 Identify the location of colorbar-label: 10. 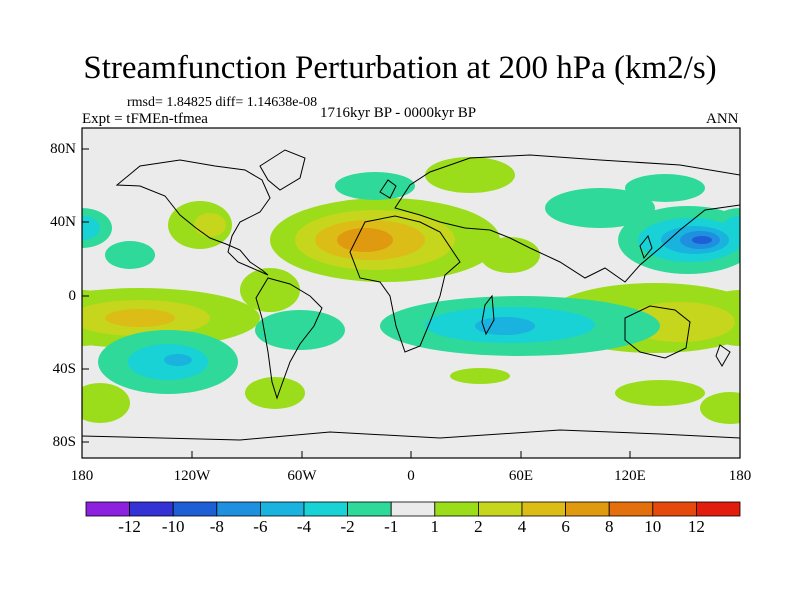
(653, 526).